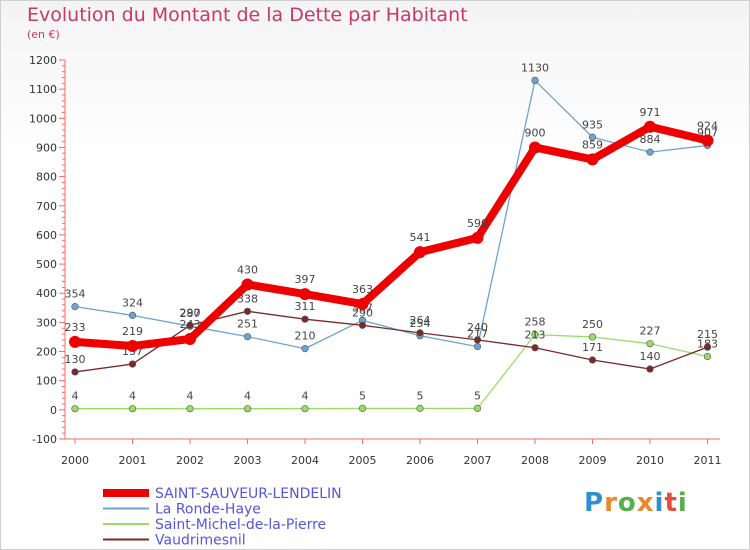 This screenshot has width=750, height=550. Describe the element at coordinates (650, 356) in the screenshot. I see `data-label: 140` at that location.